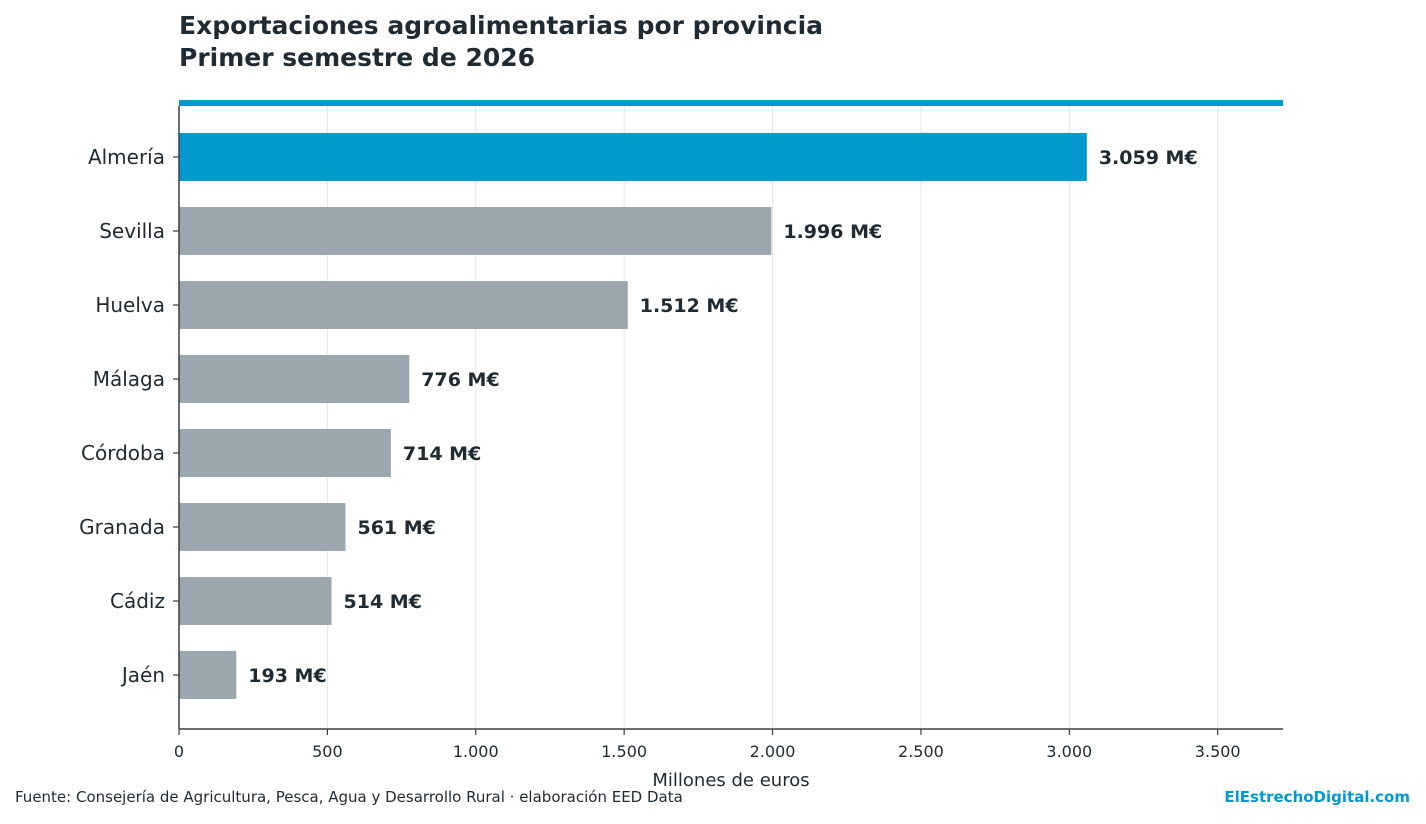 This screenshot has width=1426, height=824. I want to click on x-tick-label: 3.500, so click(1218, 751).